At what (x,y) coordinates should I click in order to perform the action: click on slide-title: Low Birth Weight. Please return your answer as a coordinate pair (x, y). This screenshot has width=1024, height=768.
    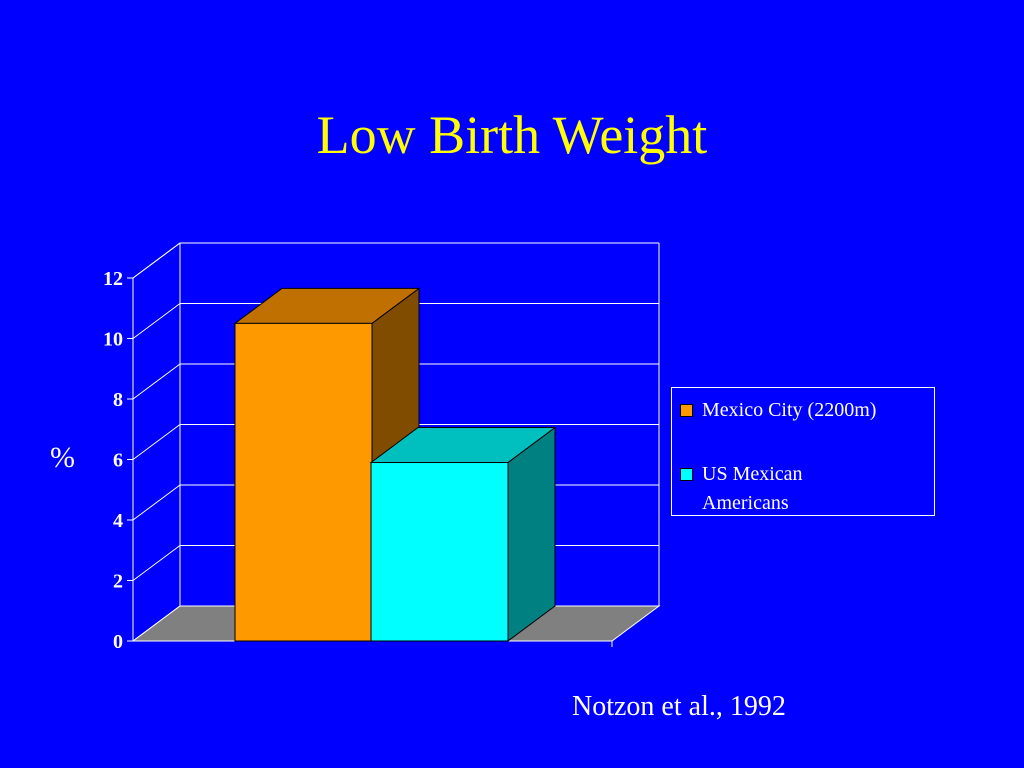
    Looking at the image, I should click on (512, 135).